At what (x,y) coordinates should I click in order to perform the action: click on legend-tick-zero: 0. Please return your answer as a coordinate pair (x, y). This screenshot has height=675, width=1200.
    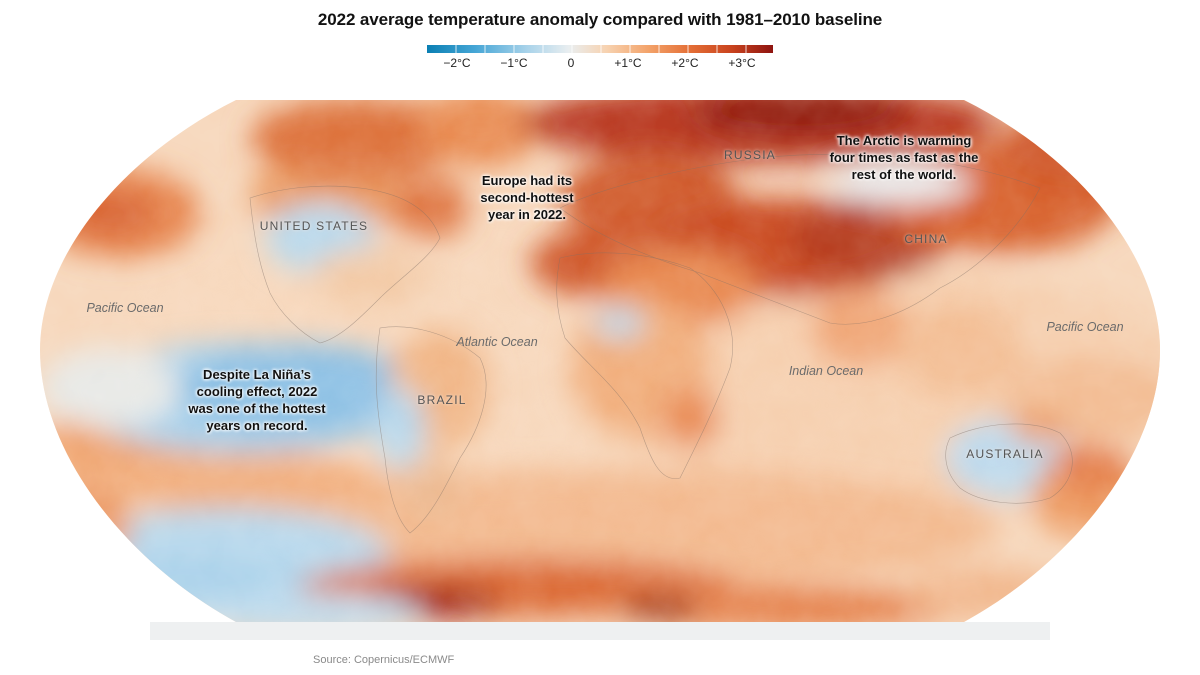
    Looking at the image, I should click on (571, 63).